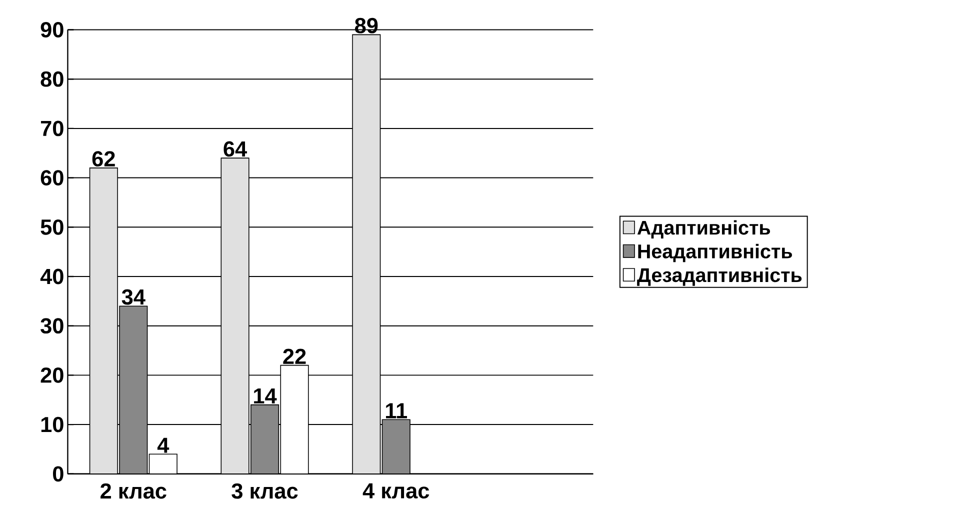  What do you see at coordinates (397, 410) in the screenshot?
I see `data-label: 11` at bounding box center [397, 410].